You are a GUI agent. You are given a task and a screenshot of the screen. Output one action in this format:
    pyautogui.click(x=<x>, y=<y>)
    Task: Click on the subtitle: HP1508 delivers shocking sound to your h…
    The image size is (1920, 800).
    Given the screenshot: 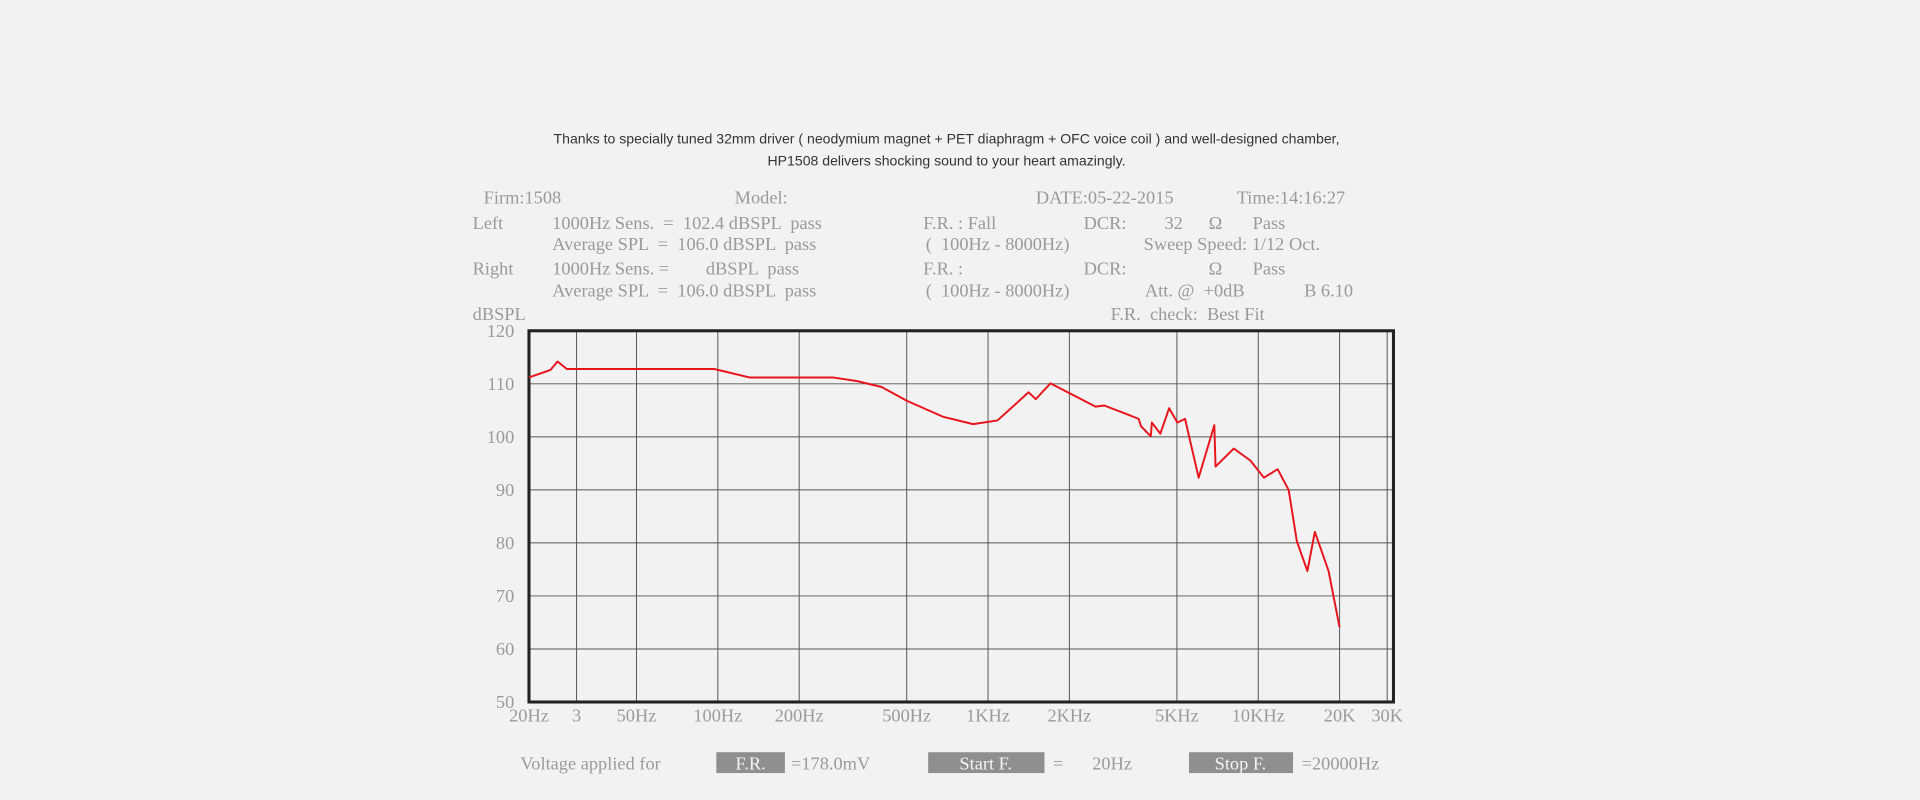 What is the action you would take?
    pyautogui.click(x=946, y=160)
    